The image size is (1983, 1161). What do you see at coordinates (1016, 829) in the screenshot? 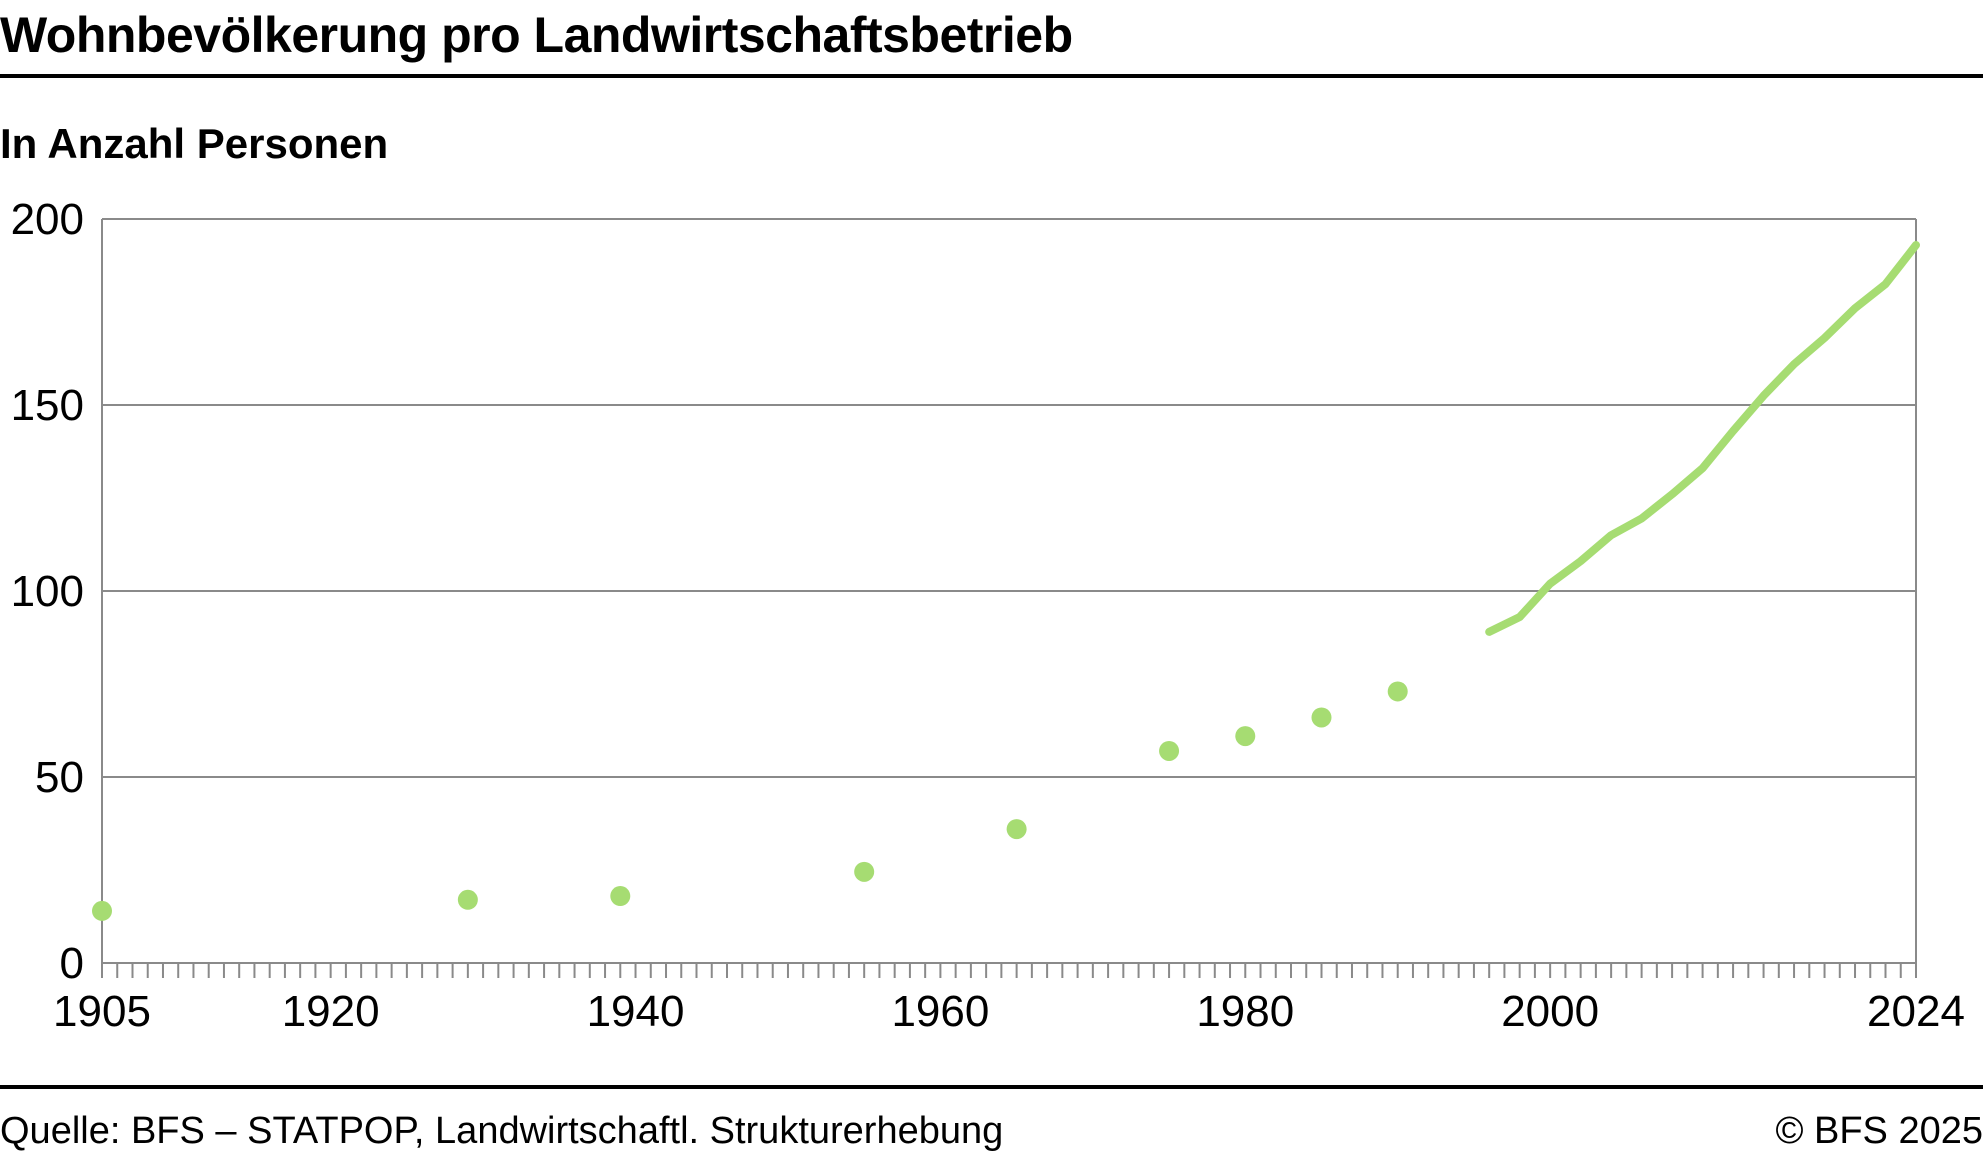
I see `data-point-1965` at bounding box center [1016, 829].